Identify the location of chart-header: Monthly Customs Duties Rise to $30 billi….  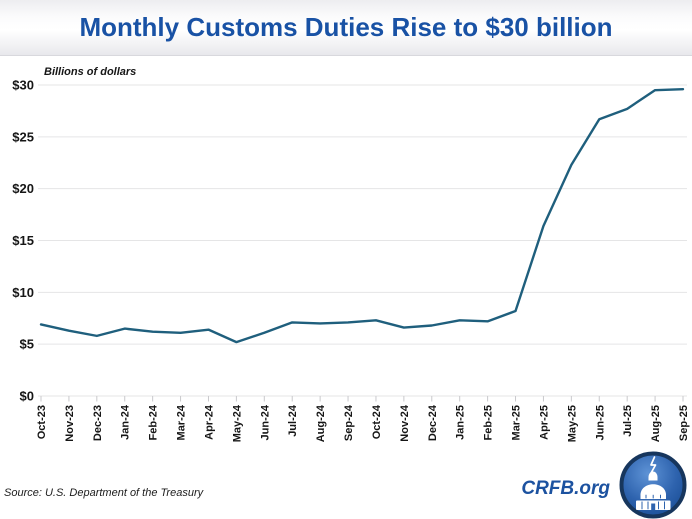
(346, 28).